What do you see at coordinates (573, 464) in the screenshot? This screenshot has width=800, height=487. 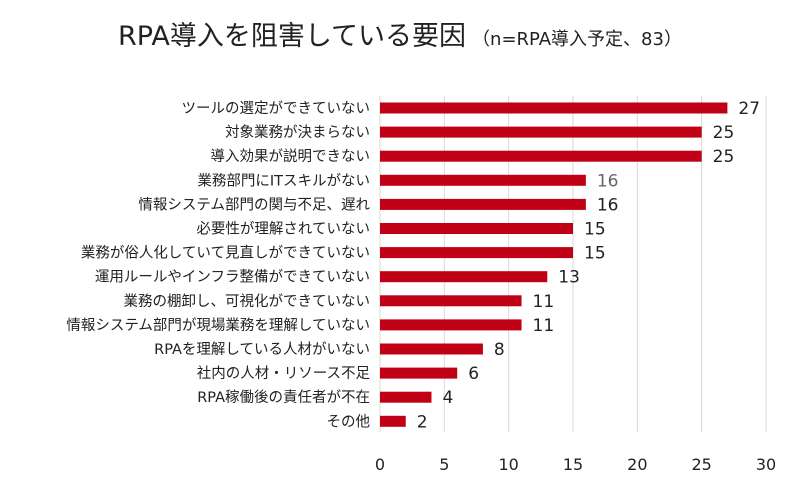 I see `x-tick-label: 15` at bounding box center [573, 464].